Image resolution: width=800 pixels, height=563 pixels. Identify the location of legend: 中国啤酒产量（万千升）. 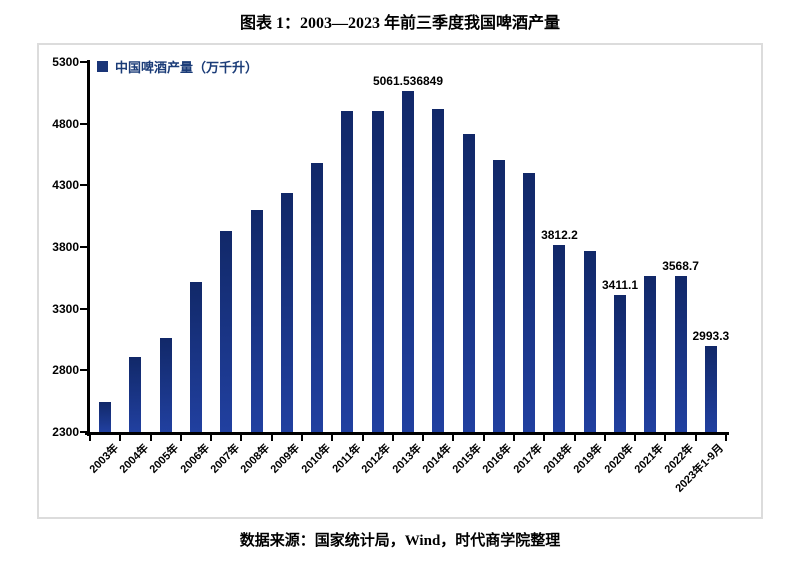
(177, 66).